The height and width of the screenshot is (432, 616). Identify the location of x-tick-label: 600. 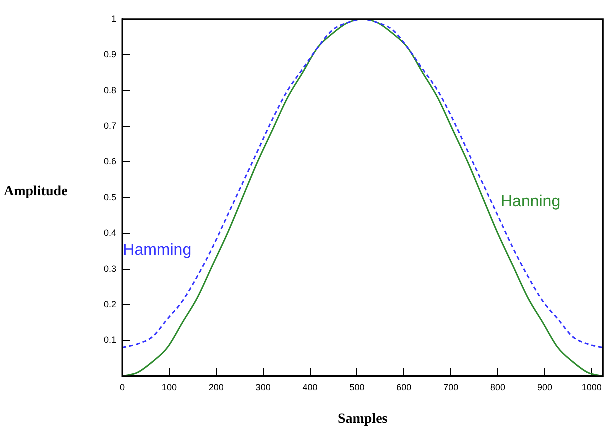
(404, 387).